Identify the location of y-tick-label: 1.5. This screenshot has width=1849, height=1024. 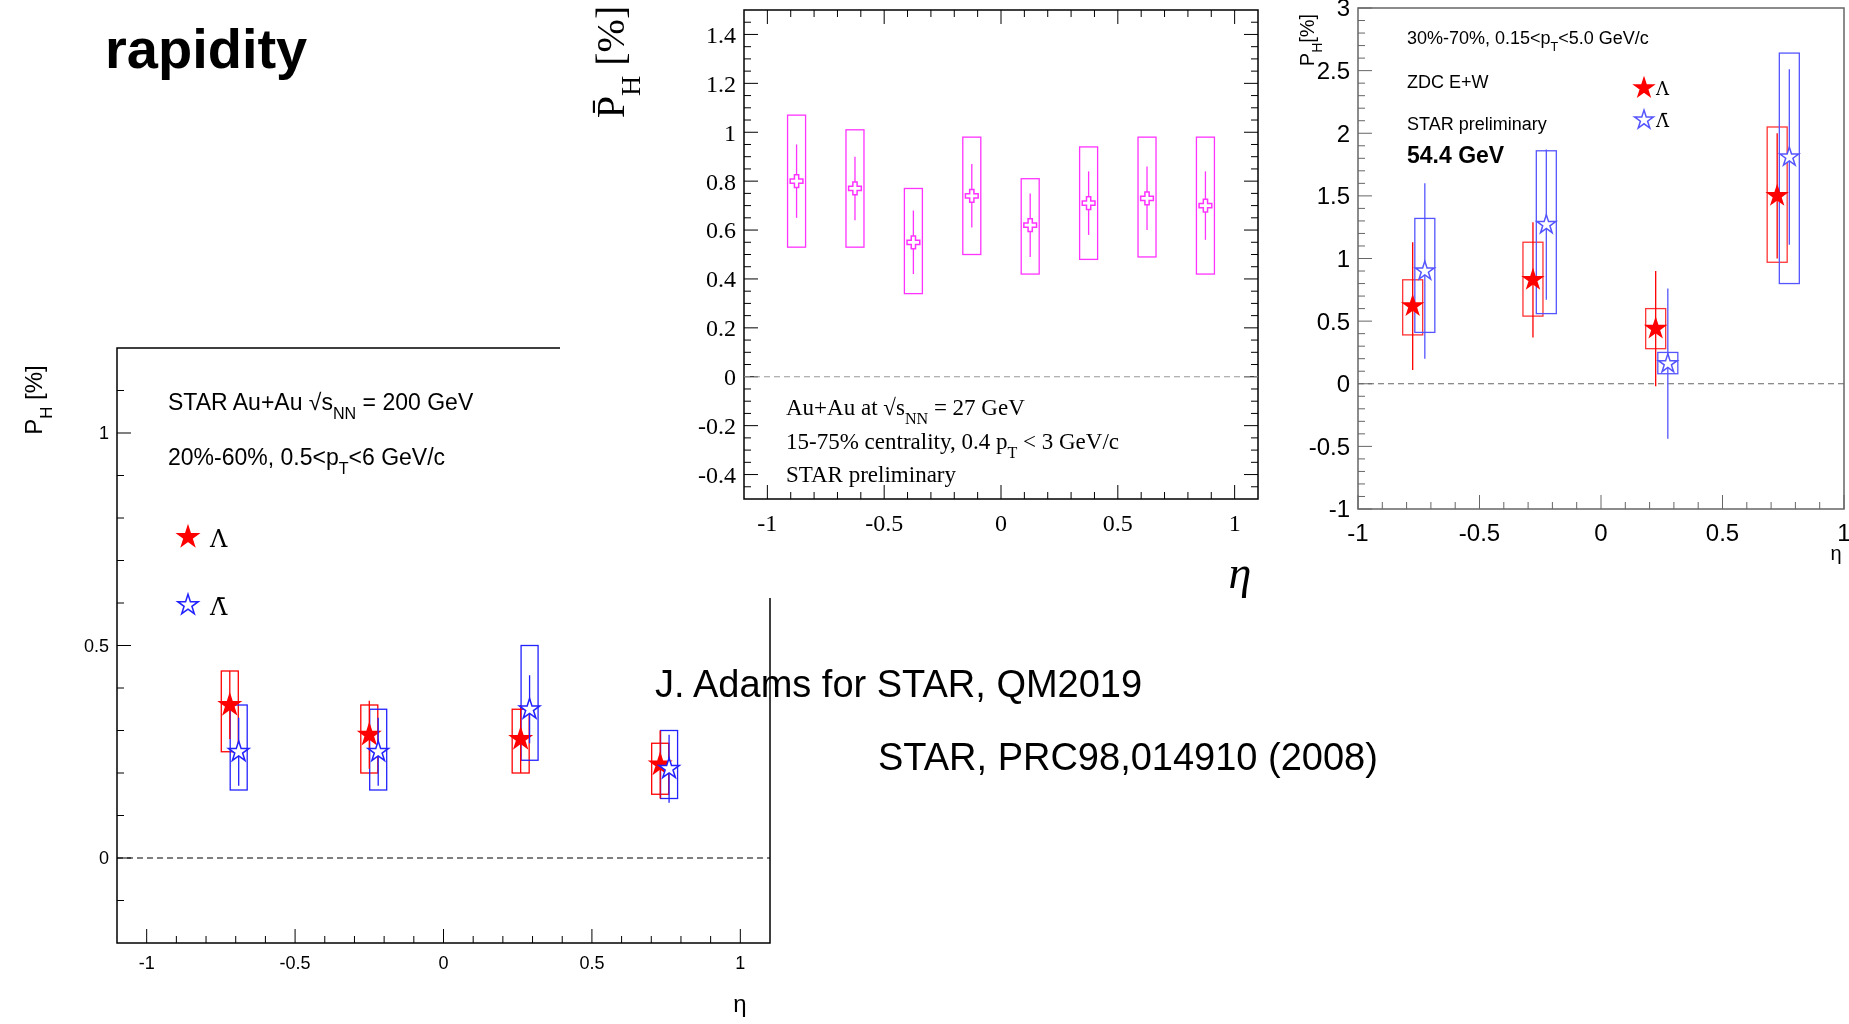
(1333, 196).